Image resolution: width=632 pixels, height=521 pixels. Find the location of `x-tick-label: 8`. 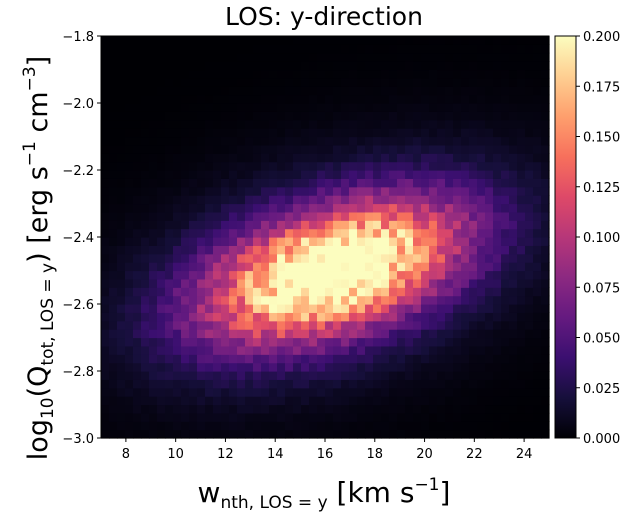

x-tick-label: 8 is located at coordinates (126, 454).